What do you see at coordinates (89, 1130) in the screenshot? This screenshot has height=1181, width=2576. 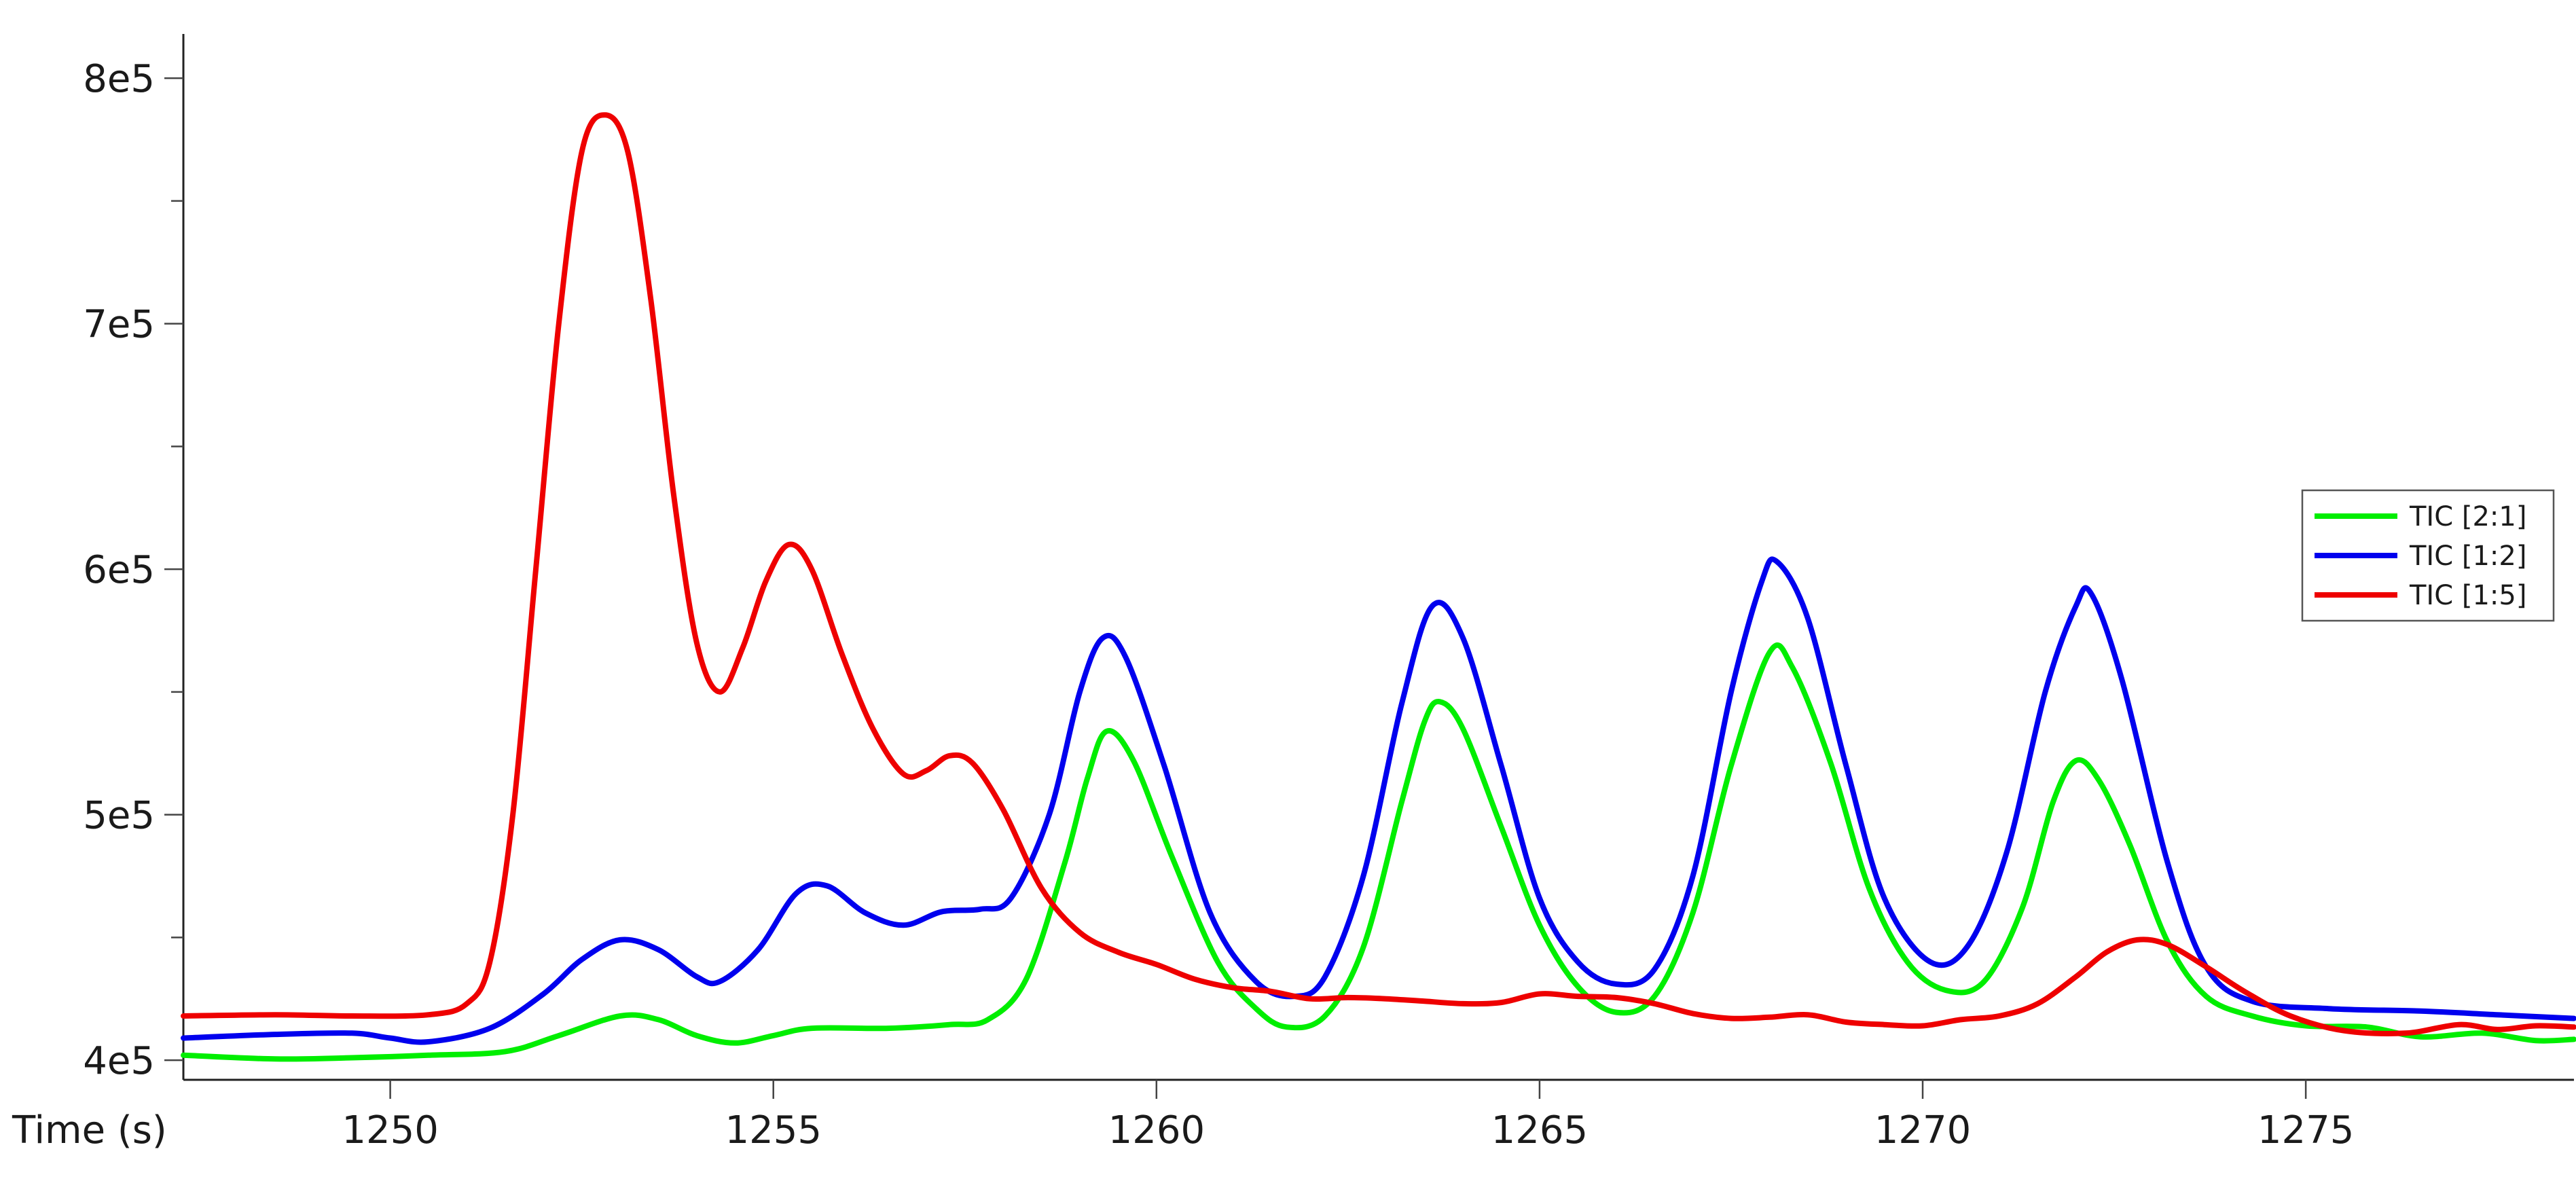 I see `x-axis-title: Time (s)` at bounding box center [89, 1130].